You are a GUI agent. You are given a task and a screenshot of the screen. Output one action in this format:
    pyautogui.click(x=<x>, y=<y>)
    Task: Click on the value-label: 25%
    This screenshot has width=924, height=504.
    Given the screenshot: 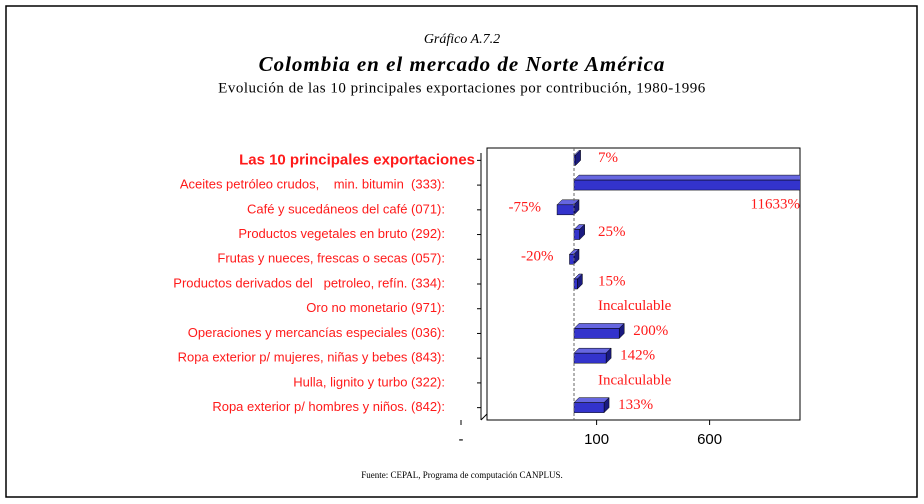 What is the action you would take?
    pyautogui.click(x=612, y=232)
    